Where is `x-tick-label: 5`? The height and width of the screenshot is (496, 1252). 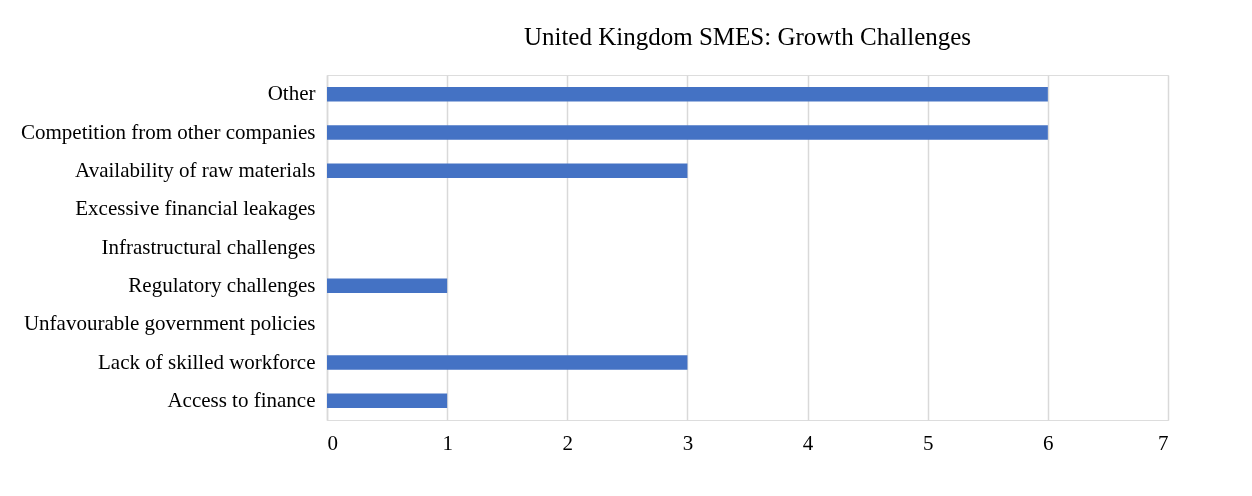 x-tick-label: 5 is located at coordinates (928, 442).